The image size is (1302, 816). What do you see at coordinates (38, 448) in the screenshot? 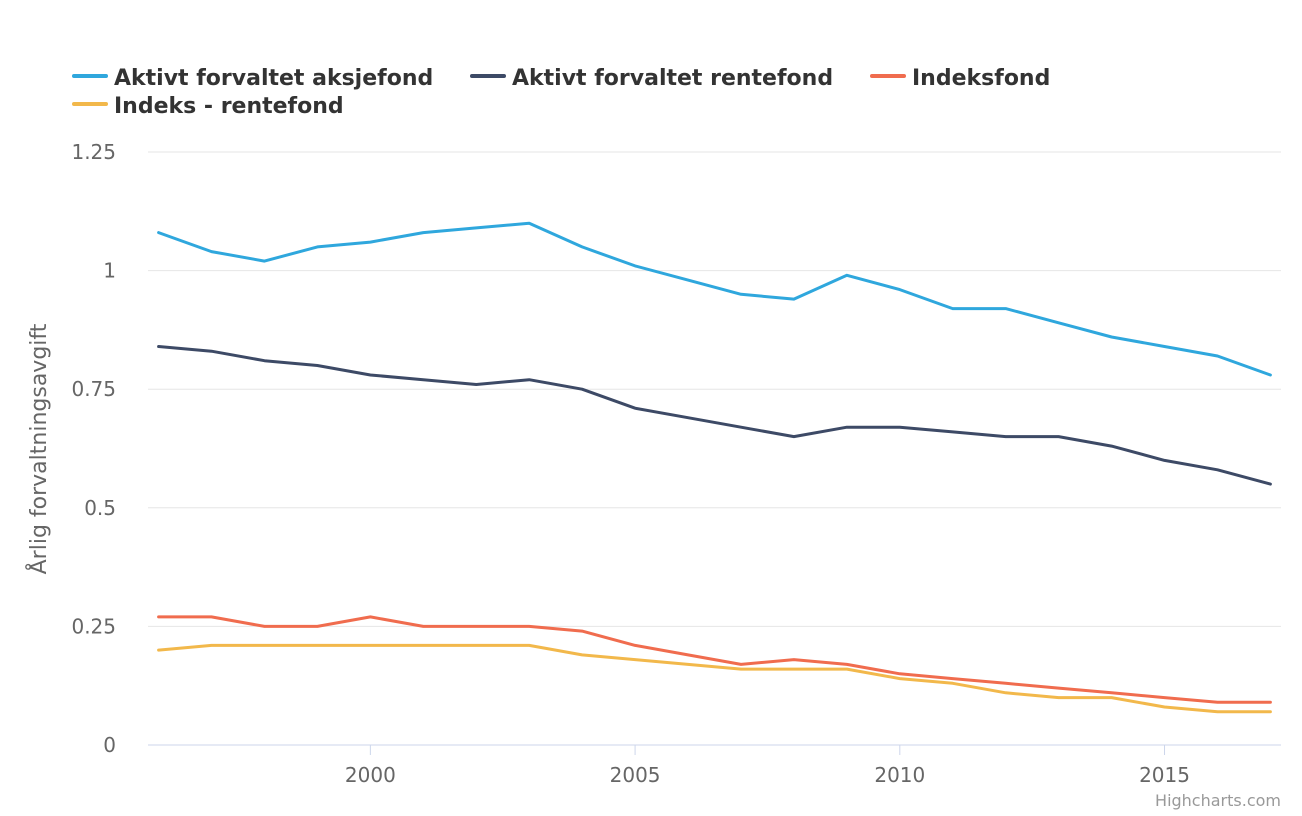
I see `y-axis-title: Årlig forvaltningsavgift` at bounding box center [38, 448].